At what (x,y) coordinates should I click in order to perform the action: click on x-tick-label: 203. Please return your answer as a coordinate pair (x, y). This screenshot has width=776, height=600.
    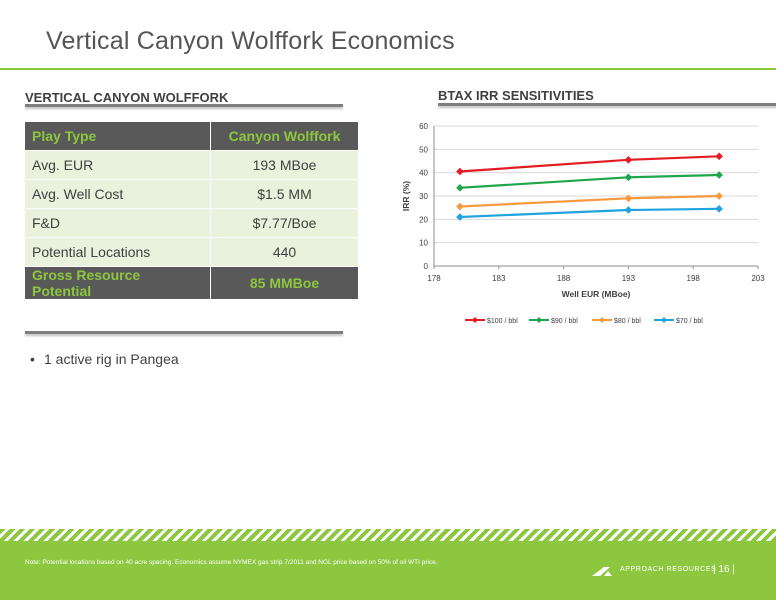
    Looking at the image, I should click on (758, 278).